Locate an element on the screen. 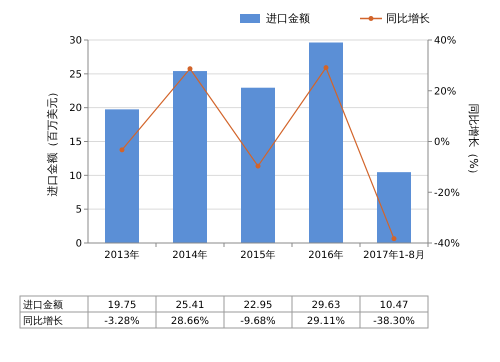 This screenshot has width=500, height=362. x-tick-label: 2014年 is located at coordinates (190, 255).